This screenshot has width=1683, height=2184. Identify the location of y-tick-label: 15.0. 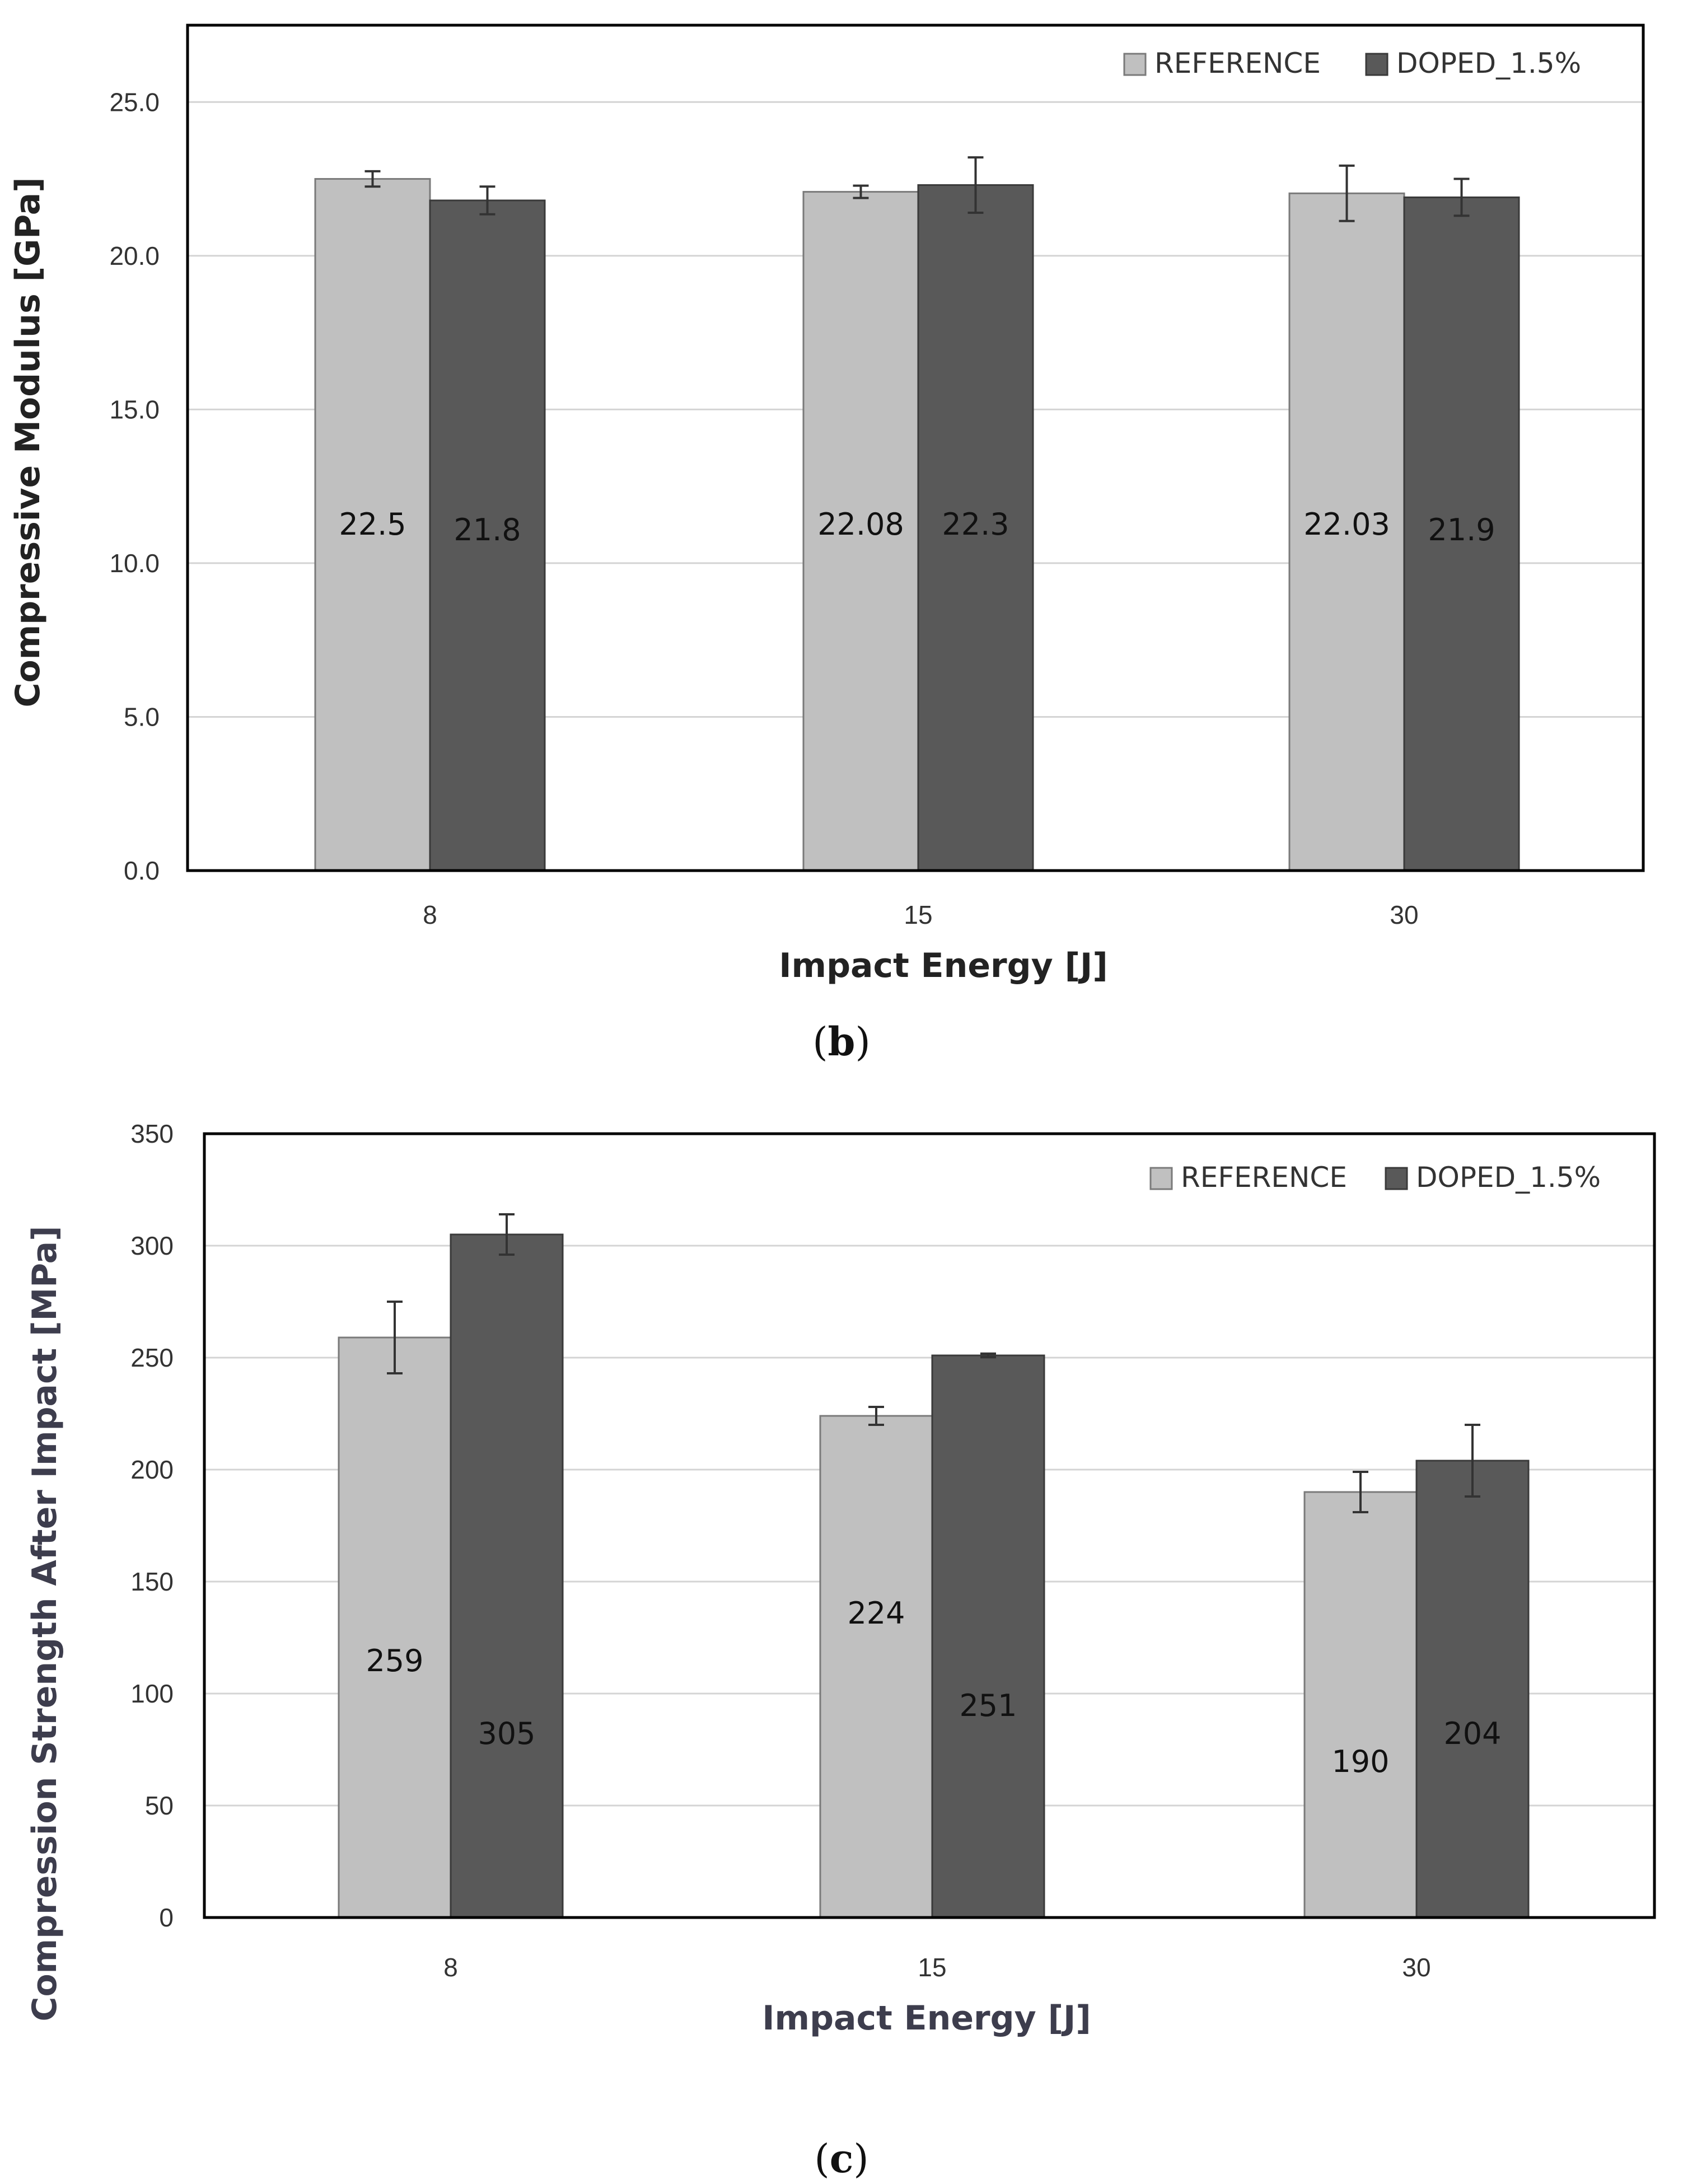
(135, 409).